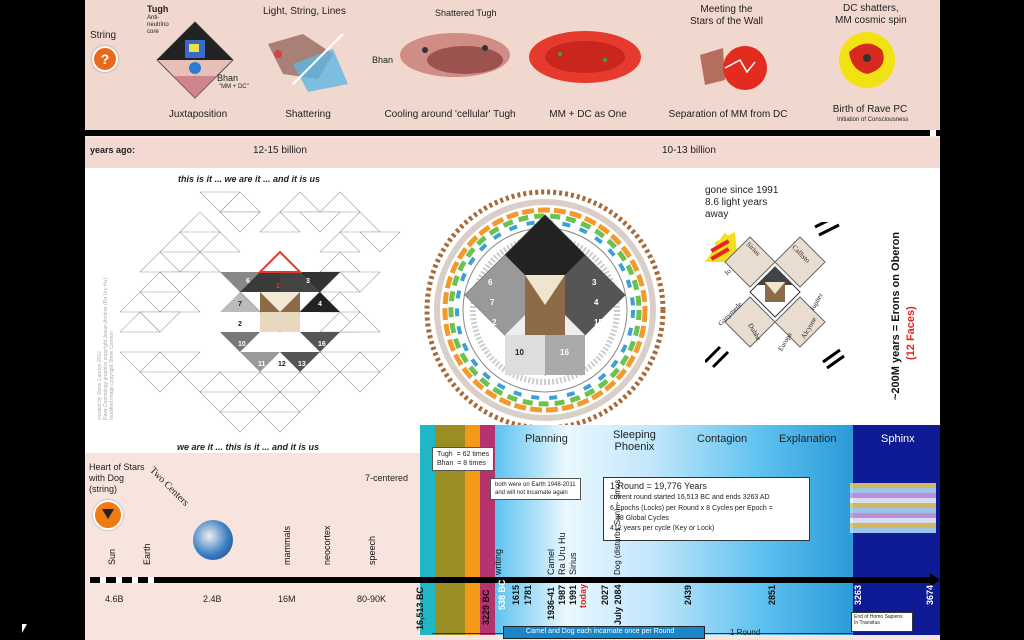 Image resolution: width=1024 pixels, height=640 pixels. What do you see at coordinates (112, 556) in the screenshot?
I see `label-sun: Sun` at bounding box center [112, 556].